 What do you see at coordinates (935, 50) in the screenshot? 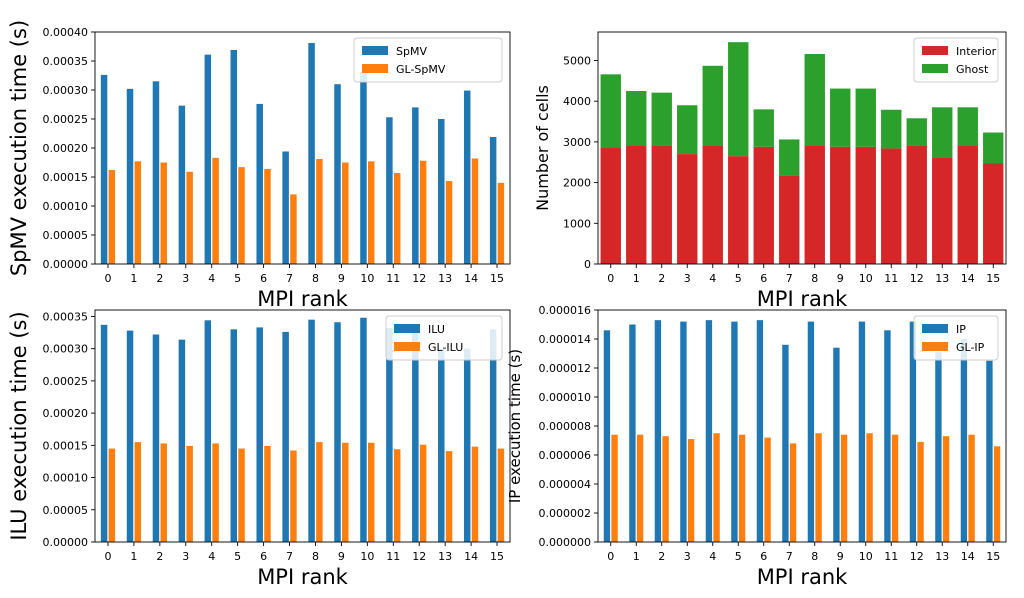
I see `legend-swatch-interior` at bounding box center [935, 50].